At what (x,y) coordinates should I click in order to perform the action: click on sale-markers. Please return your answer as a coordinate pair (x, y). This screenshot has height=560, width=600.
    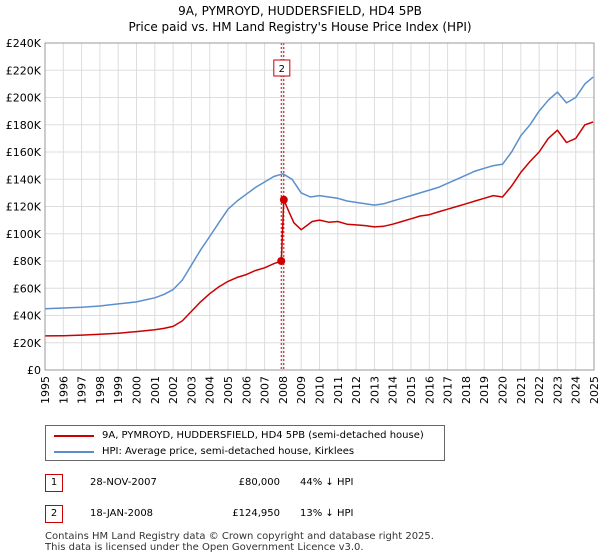
    Looking at the image, I should click on (282, 230).